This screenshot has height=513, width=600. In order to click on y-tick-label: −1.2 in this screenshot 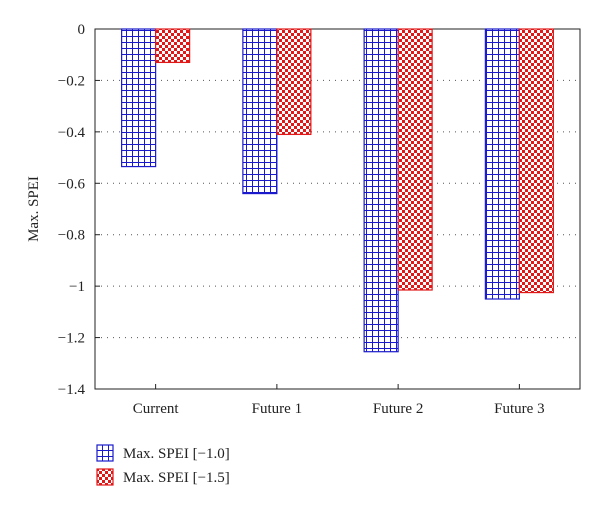, I will do `click(71, 339)`.